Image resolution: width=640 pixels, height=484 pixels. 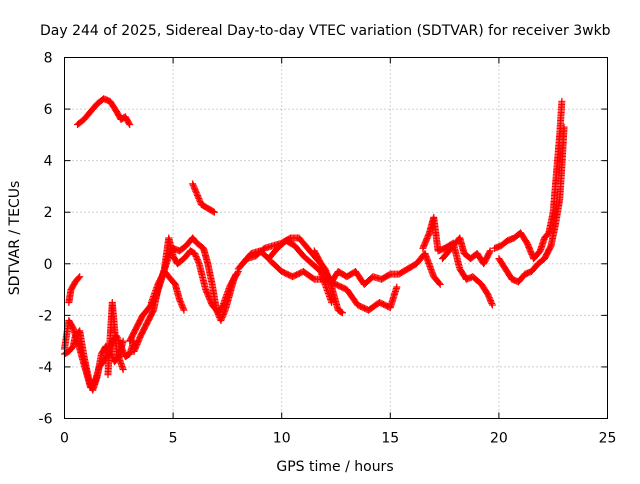 I want to click on x-tick-label: 5, so click(x=173, y=439).